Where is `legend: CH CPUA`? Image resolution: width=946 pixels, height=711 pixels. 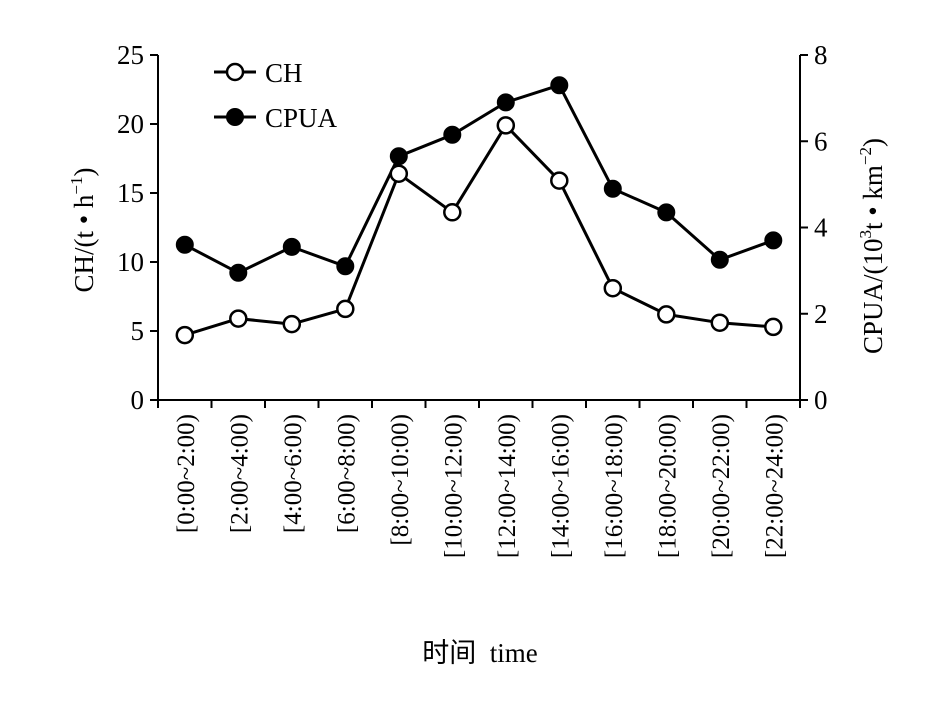
legend: CH CPUA is located at coordinates (276, 95).